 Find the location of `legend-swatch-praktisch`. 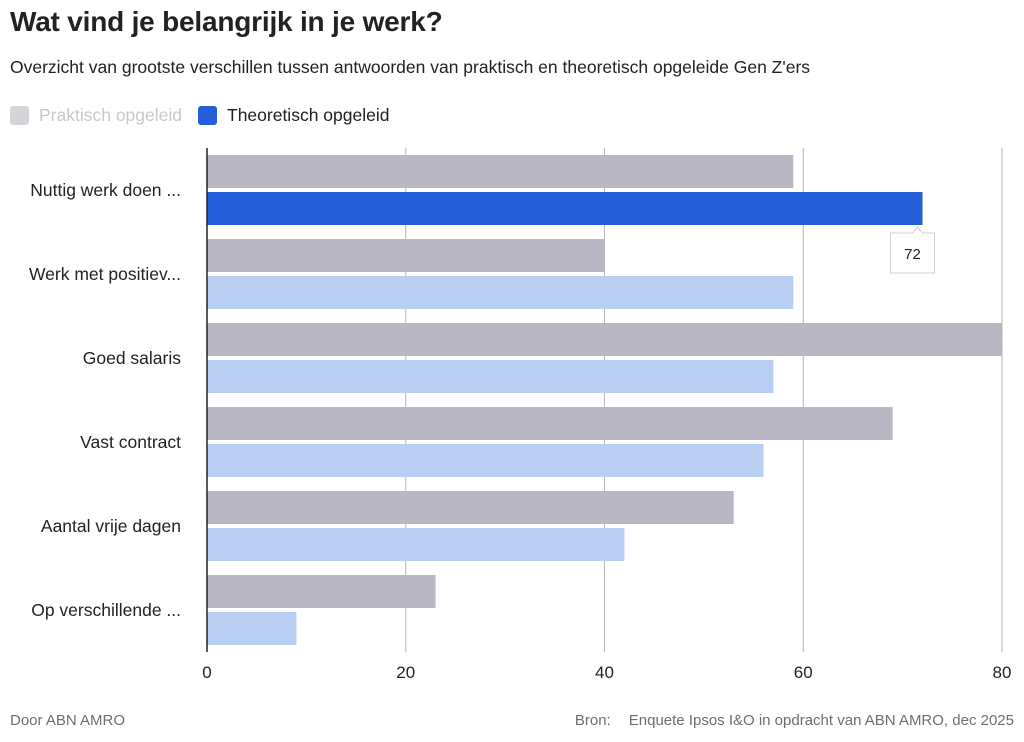

legend-swatch-praktisch is located at coordinates (19, 115).